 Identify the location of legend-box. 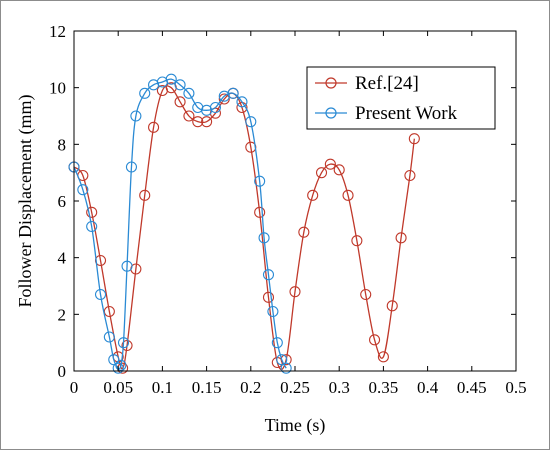
(401, 98).